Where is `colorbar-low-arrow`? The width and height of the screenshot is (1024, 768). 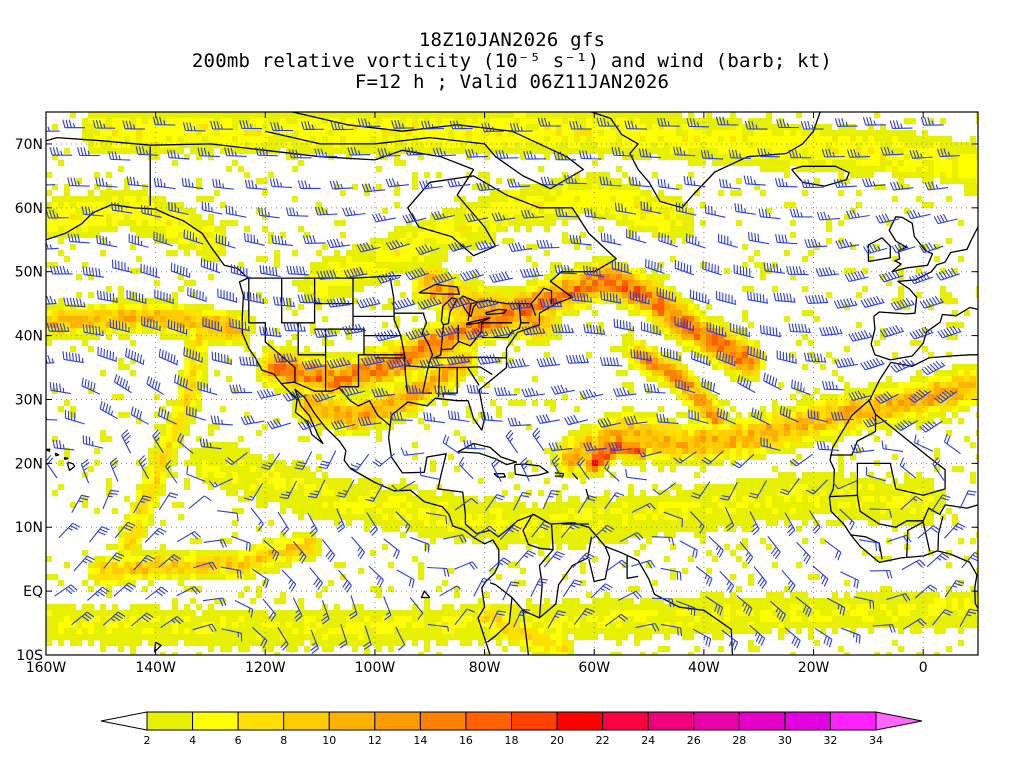
colorbar-low-arrow is located at coordinates (124, 721).